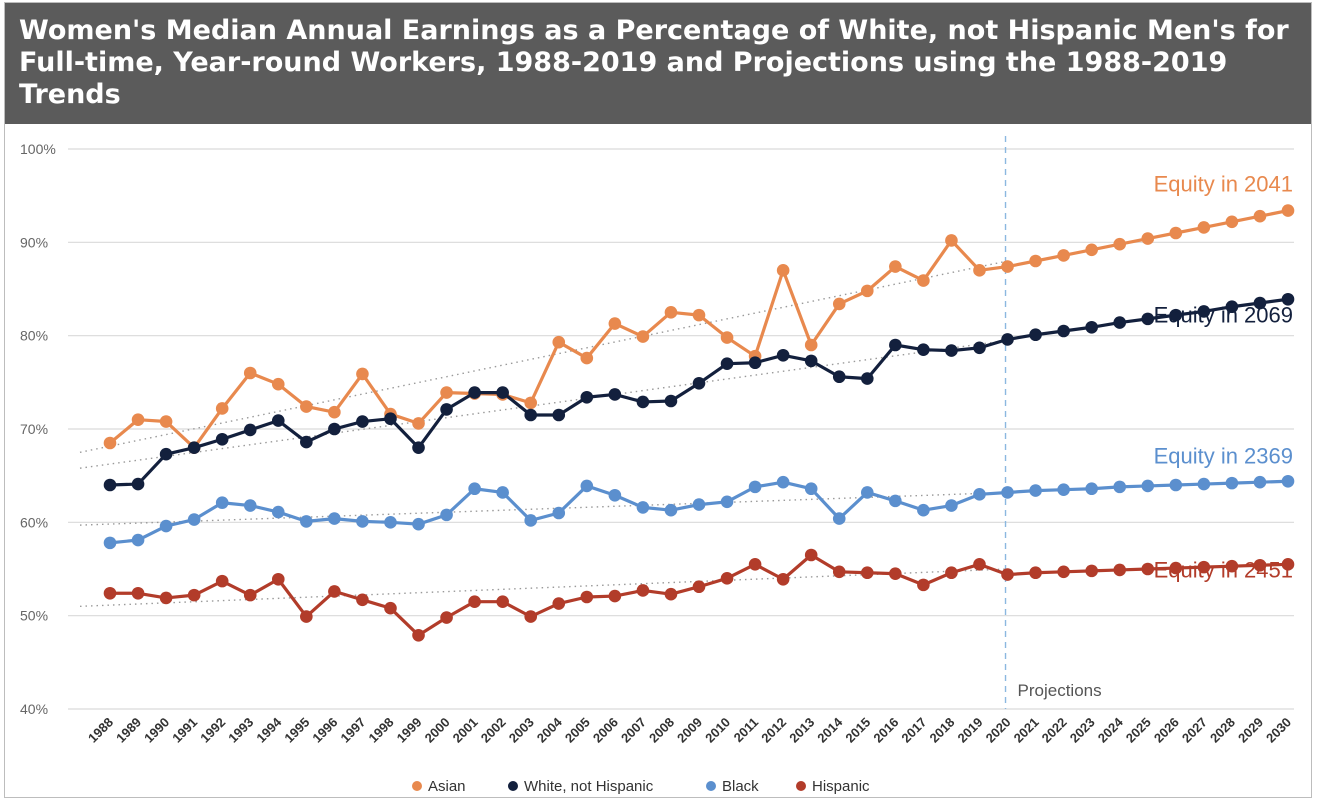 The width and height of the screenshot is (1318, 802). What do you see at coordinates (857, 730) in the screenshot?
I see `x-tick-label: 2015` at bounding box center [857, 730].